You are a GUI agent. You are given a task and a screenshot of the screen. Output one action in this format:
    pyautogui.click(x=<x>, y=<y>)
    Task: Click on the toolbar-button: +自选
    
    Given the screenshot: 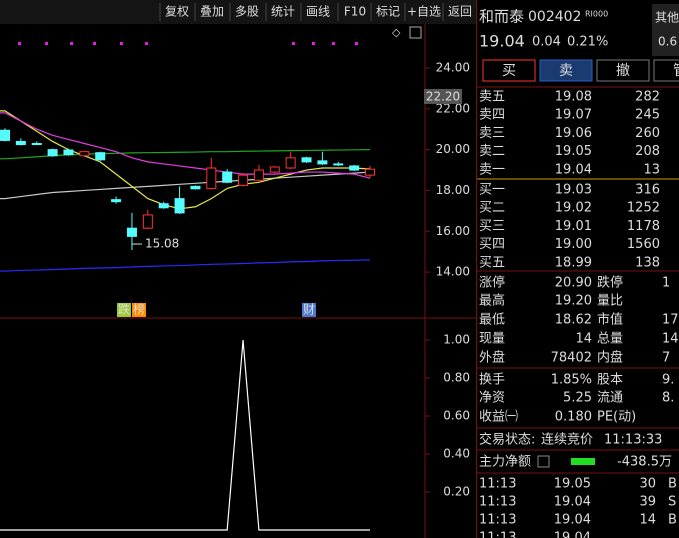 What is the action you would take?
    pyautogui.click(x=424, y=12)
    